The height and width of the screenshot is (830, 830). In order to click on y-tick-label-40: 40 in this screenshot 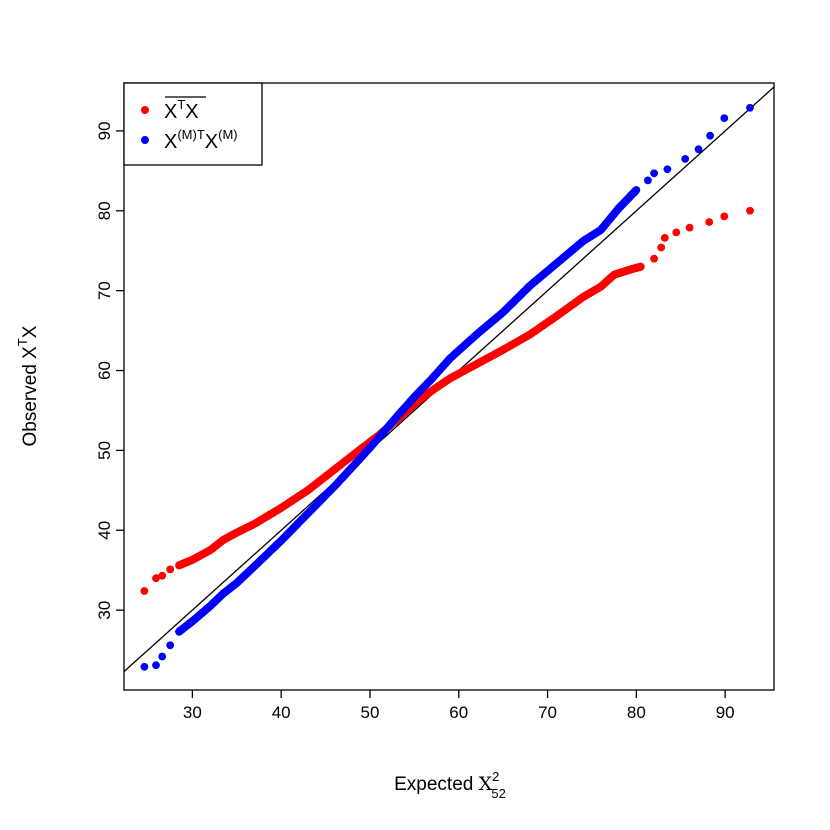, I will do `click(104, 530)`.